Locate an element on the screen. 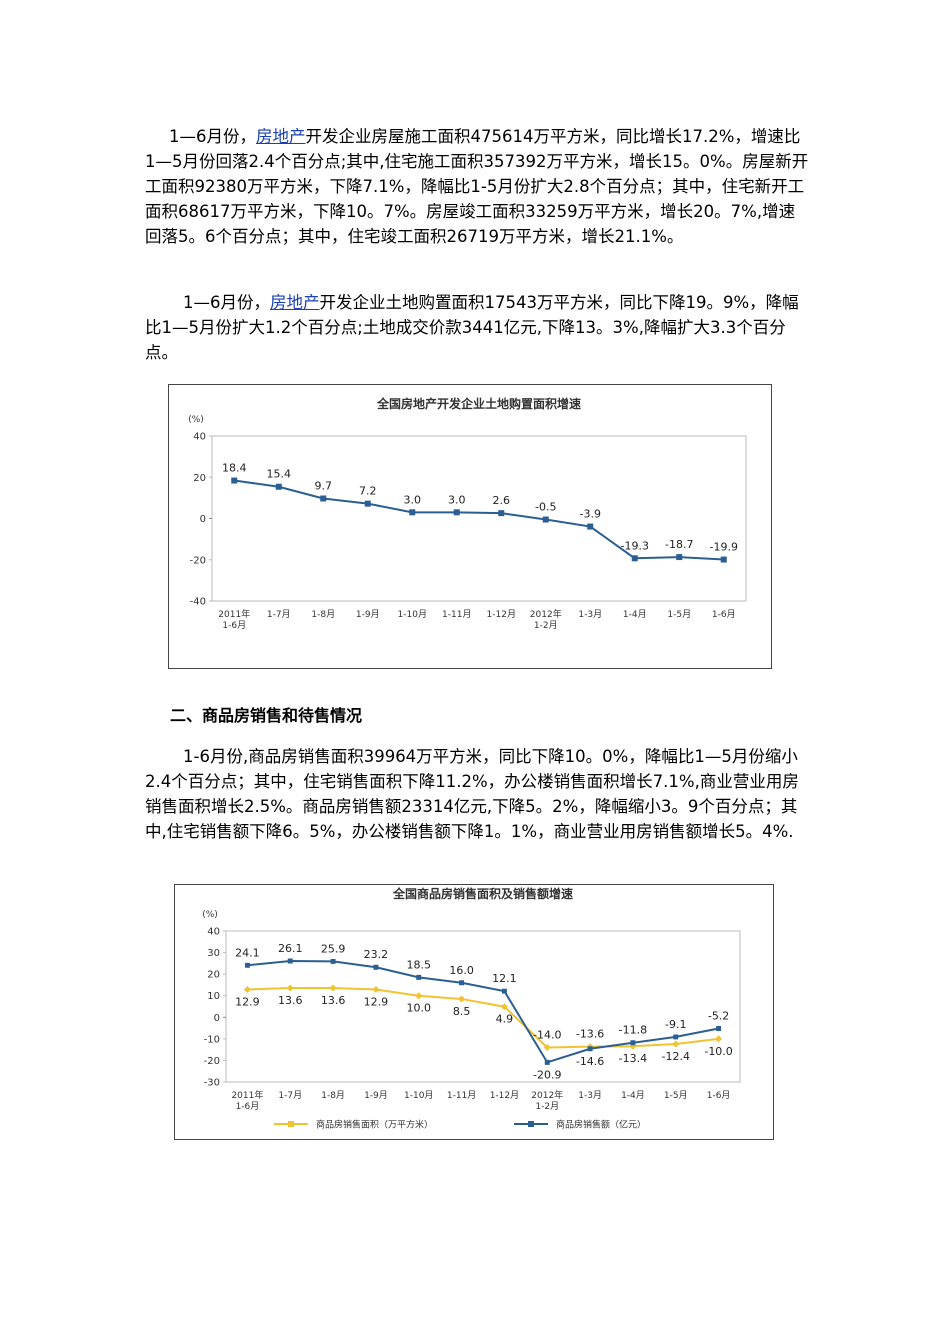  y-tick-label: 40 is located at coordinates (199, 437).